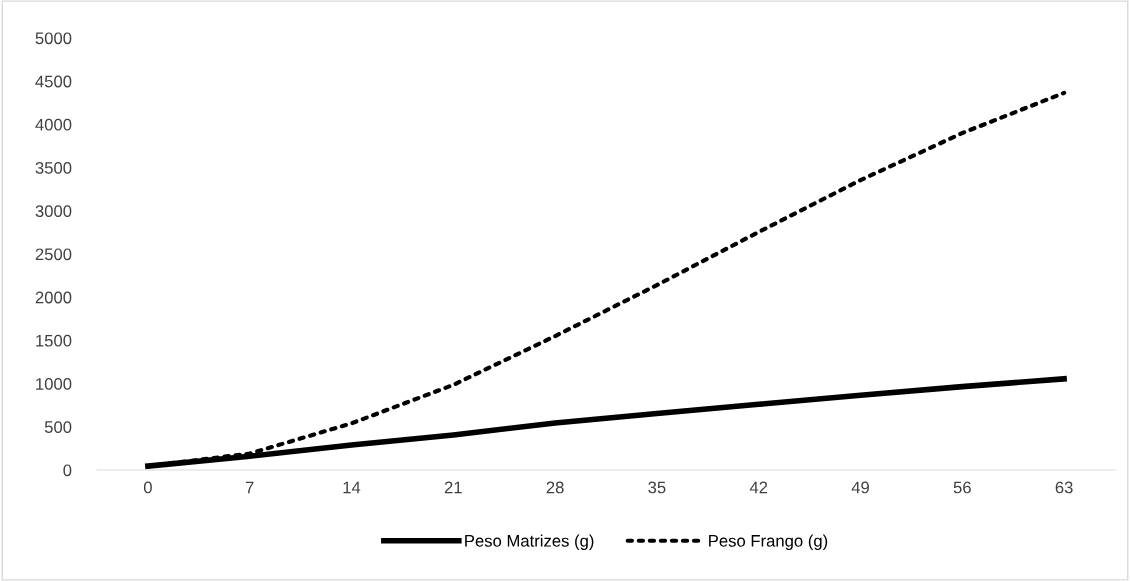  I want to click on y-tick-label: 1500, so click(54, 340).